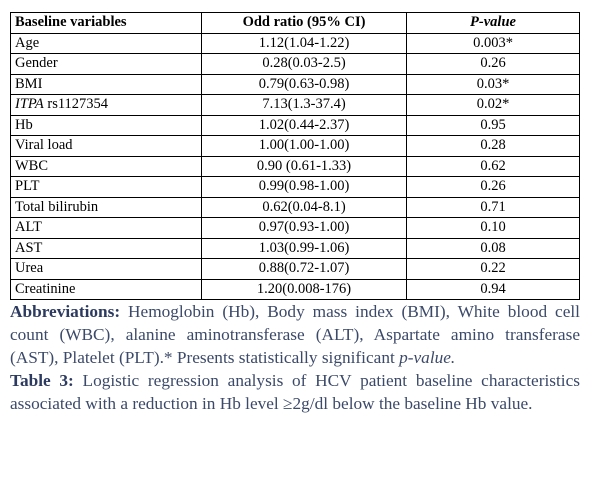 This screenshot has height=479, width=590. What do you see at coordinates (42, 380) in the screenshot?
I see `caption-label: Table 3:` at bounding box center [42, 380].